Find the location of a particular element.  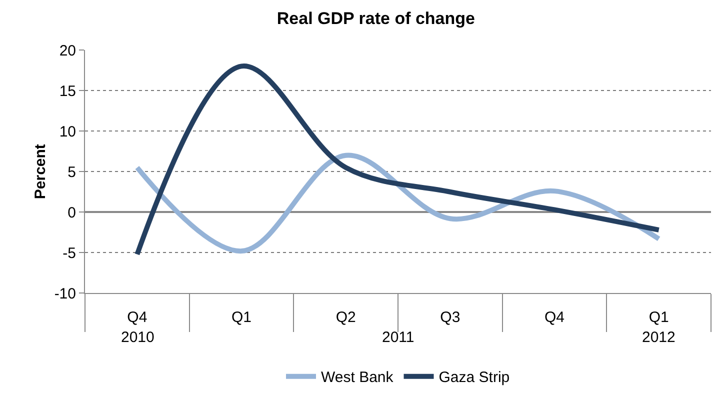

y-tick-label: -5 is located at coordinates (69, 253).